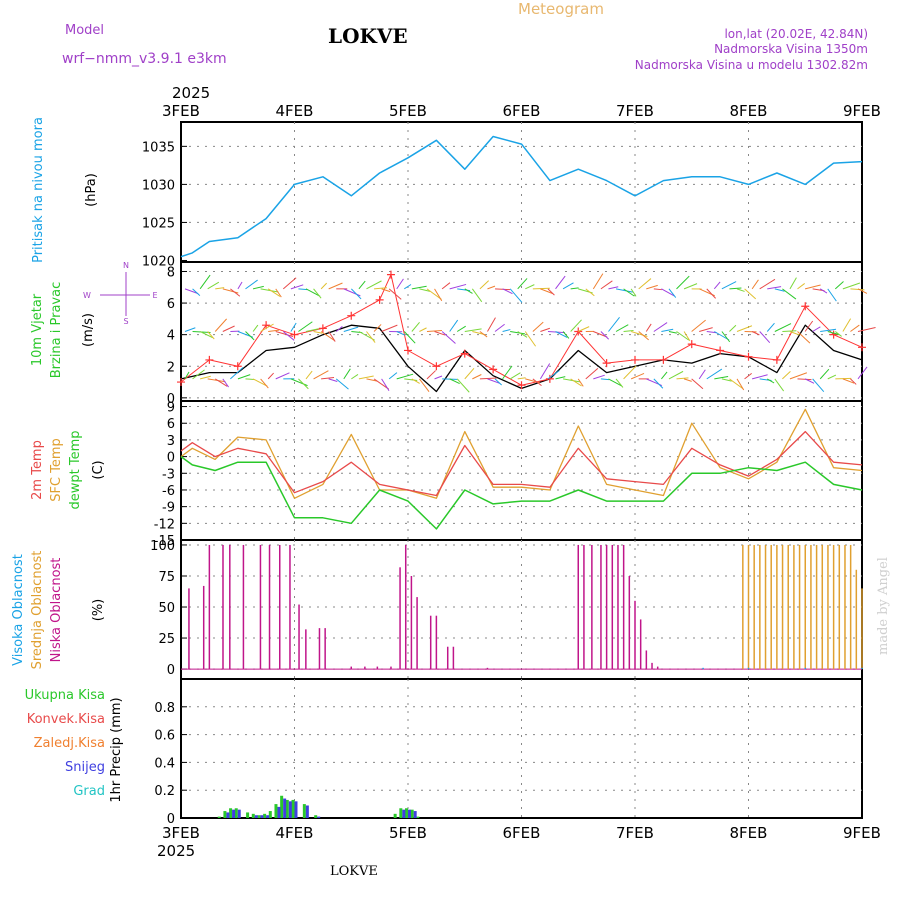  I want to click on temp-unit: (C), so click(98, 469).